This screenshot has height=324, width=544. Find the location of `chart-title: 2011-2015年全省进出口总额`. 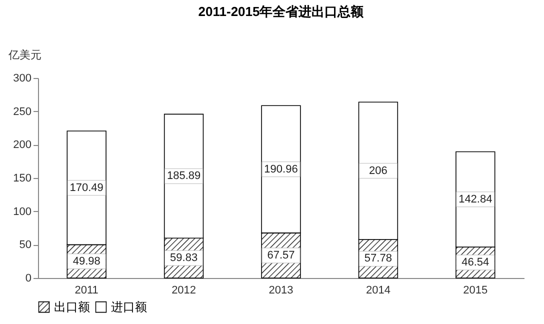

chart-title: 2011-2015年全省进出口总额 is located at coordinates (281, 11).